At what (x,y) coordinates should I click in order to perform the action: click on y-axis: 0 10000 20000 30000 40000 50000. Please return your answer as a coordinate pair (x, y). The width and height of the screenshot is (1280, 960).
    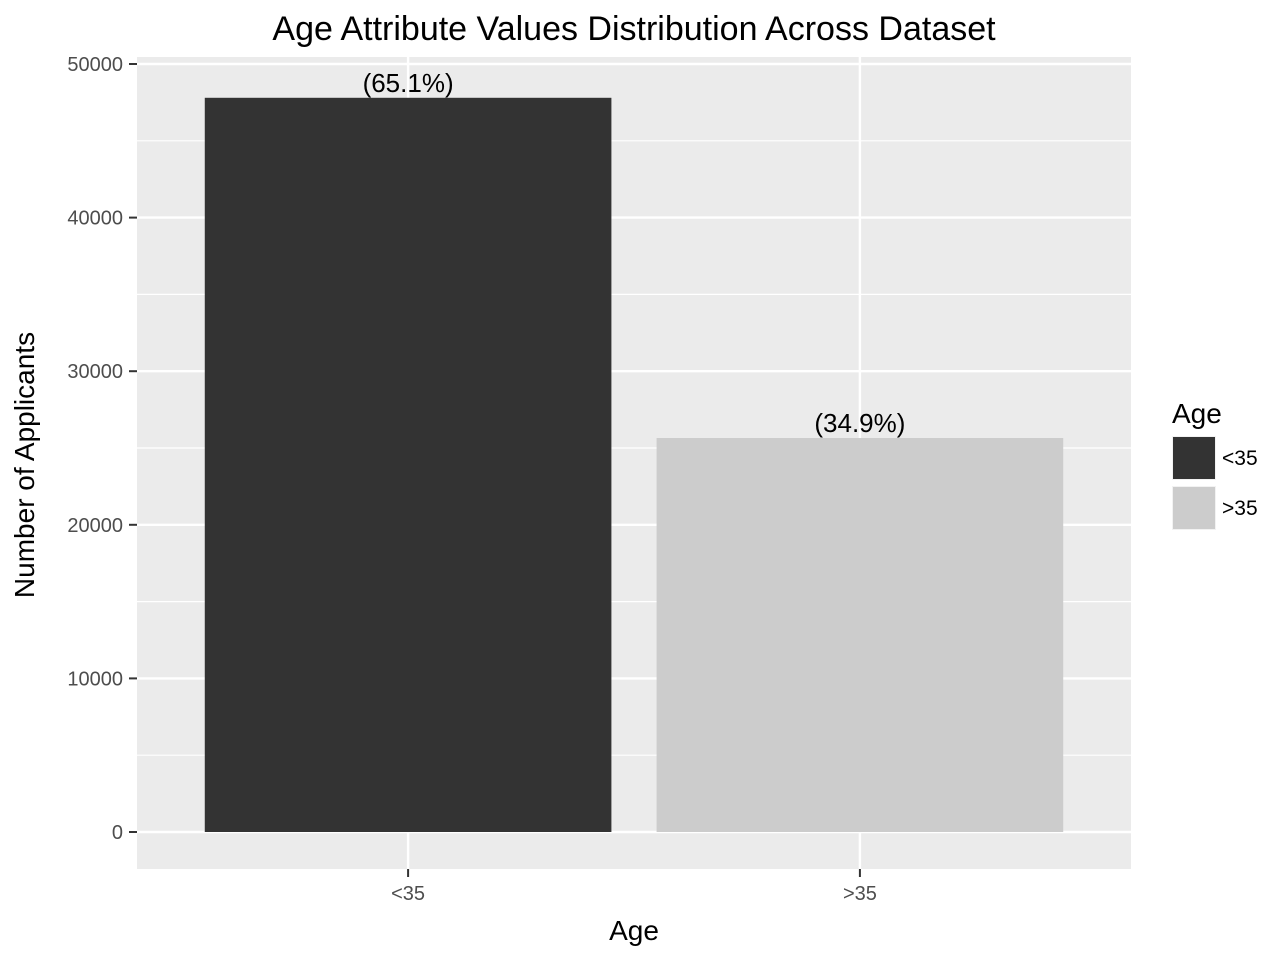
    Looking at the image, I should click on (102, 449).